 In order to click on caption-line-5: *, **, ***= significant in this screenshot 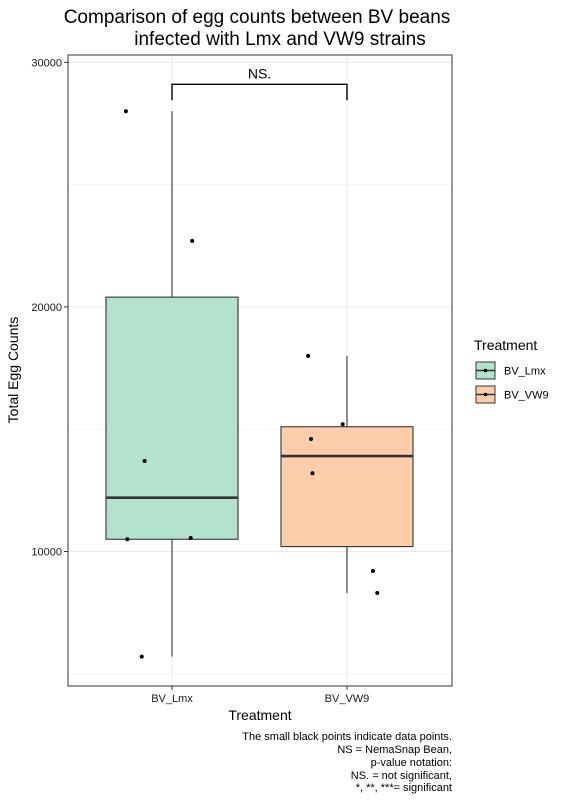, I will do `click(404, 788)`.